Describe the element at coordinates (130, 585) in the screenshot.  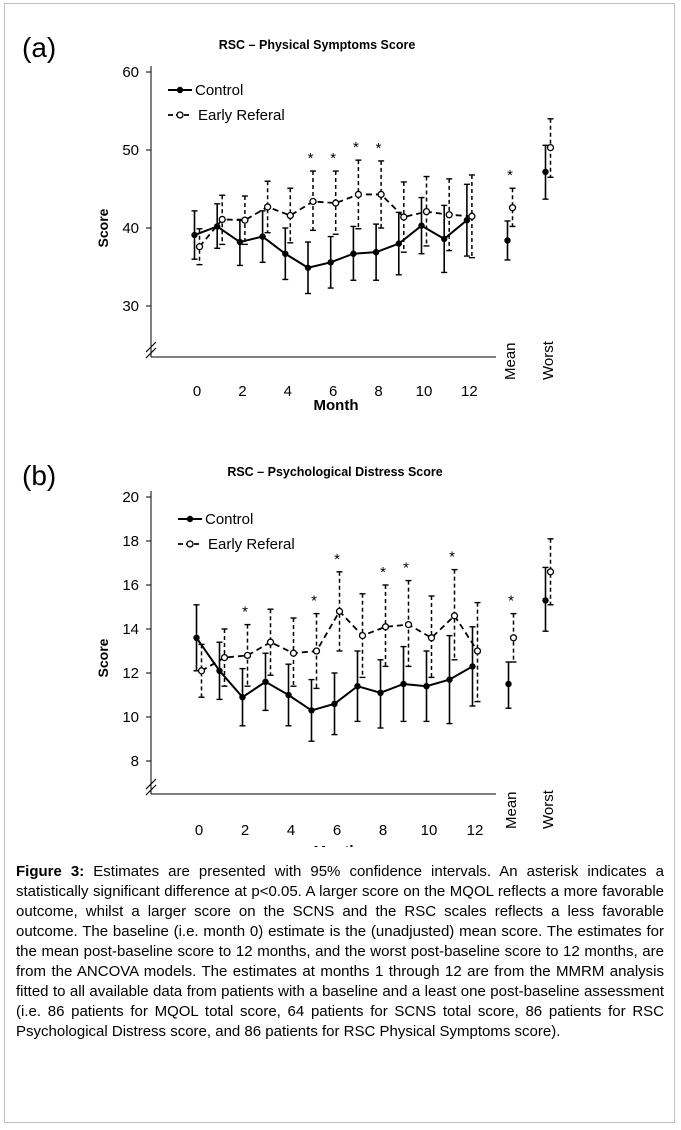
I see `y-tick-label: 16` at that location.